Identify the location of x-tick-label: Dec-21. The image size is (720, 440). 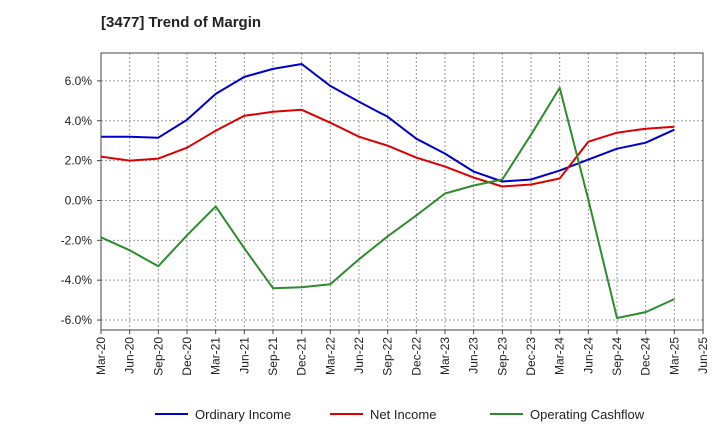
(302, 356).